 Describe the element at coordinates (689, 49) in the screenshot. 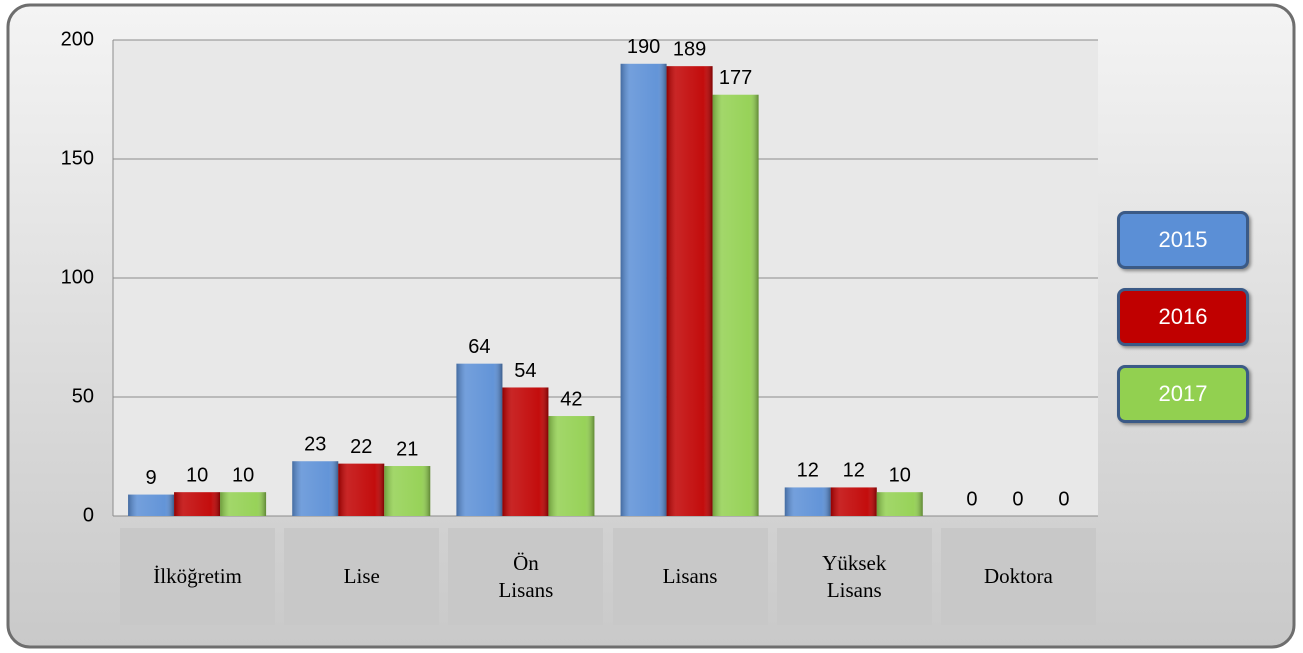

I see `data-label: 189` at that location.